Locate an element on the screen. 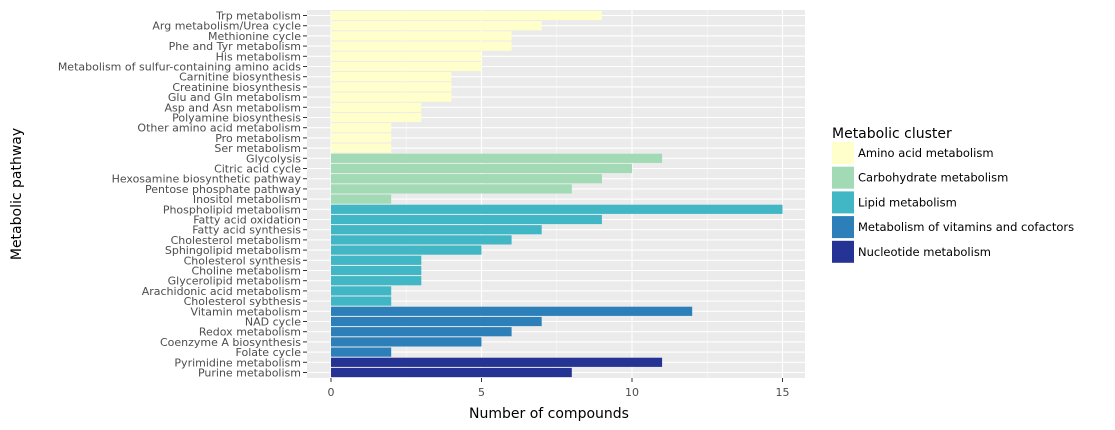 The image size is (1115, 430). y-tick-label: Cholesterol synthesis is located at coordinates (243, 260).